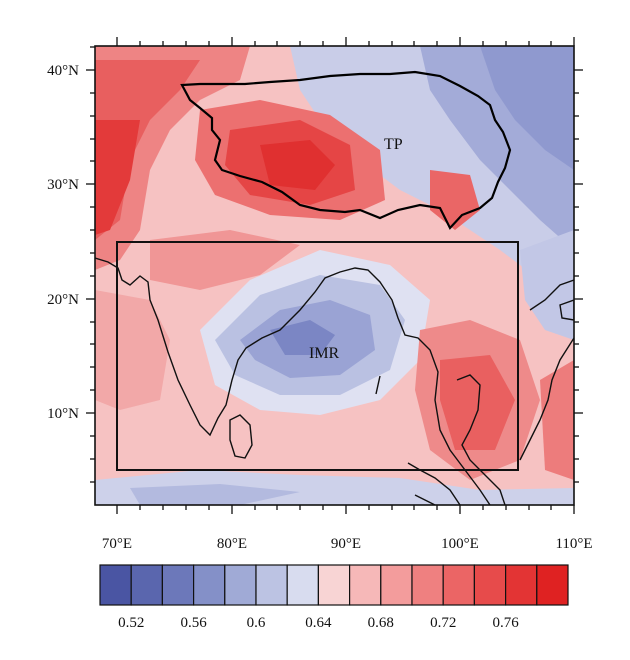 This screenshot has width=630, height=660. I want to click on lat-label-10: 10°N, so click(63, 414).